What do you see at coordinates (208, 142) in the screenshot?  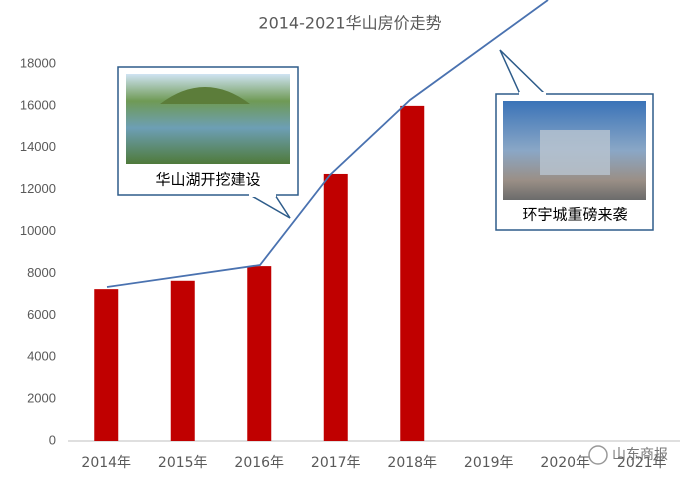 I see `callout-left: 华山湖开挖建设` at bounding box center [208, 142].